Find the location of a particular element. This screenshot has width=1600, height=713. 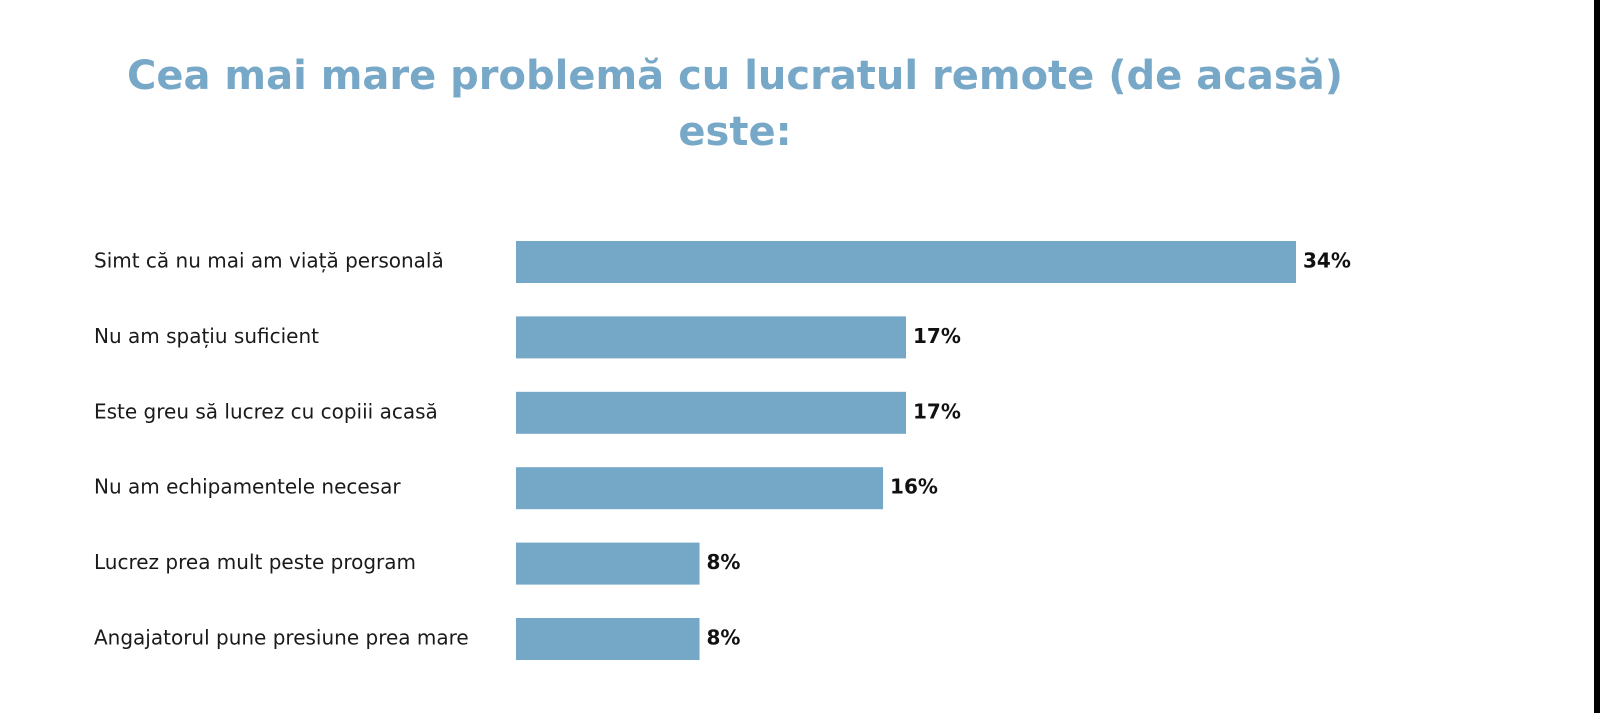

category-label: Angajatorul pune presiune prea mare is located at coordinates (281, 638).